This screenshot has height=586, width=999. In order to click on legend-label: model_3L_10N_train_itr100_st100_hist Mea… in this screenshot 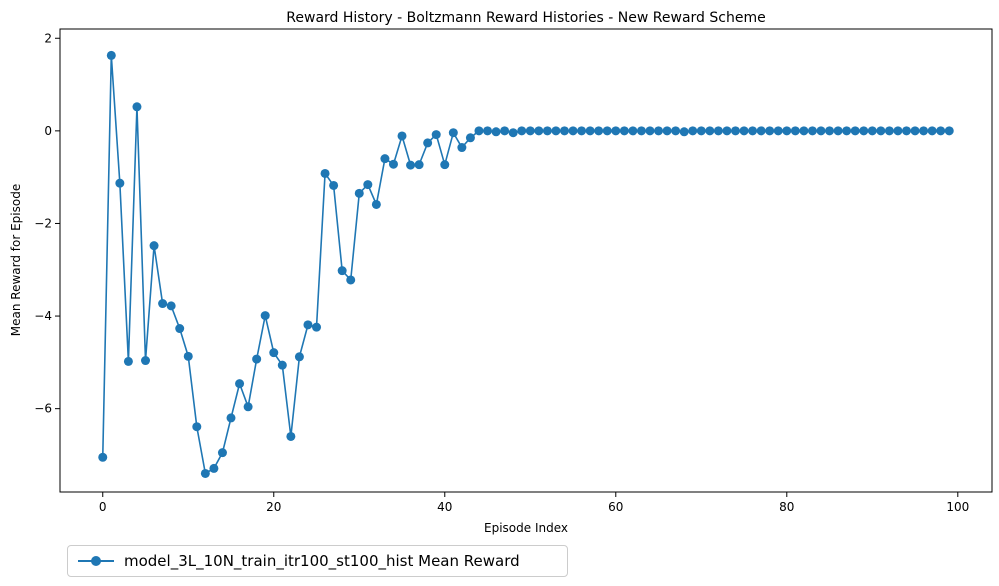, I will do `click(322, 561)`.